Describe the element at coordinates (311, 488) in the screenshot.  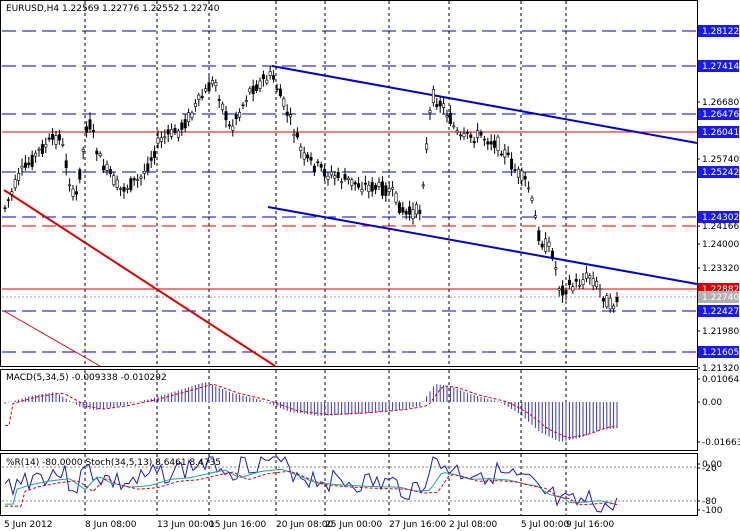
I see `stoch-signal-line` at that location.